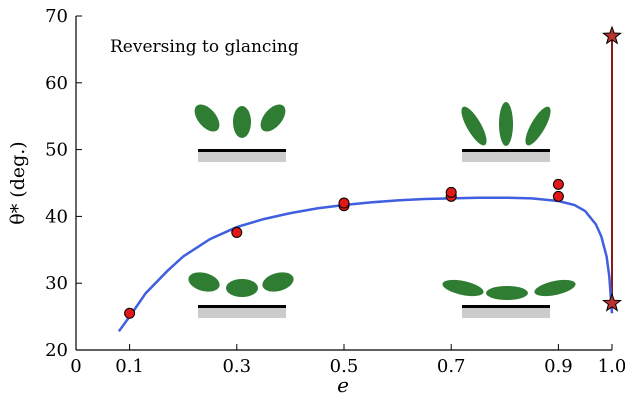  I want to click on x-tick-label: 0.3, so click(236, 366).